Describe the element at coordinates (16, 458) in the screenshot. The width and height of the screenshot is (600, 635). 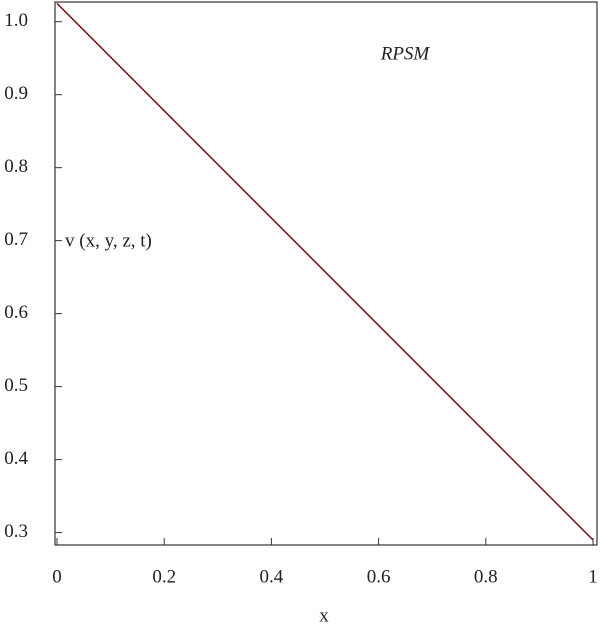
I see `y-tick-label: 0.4` at that location.